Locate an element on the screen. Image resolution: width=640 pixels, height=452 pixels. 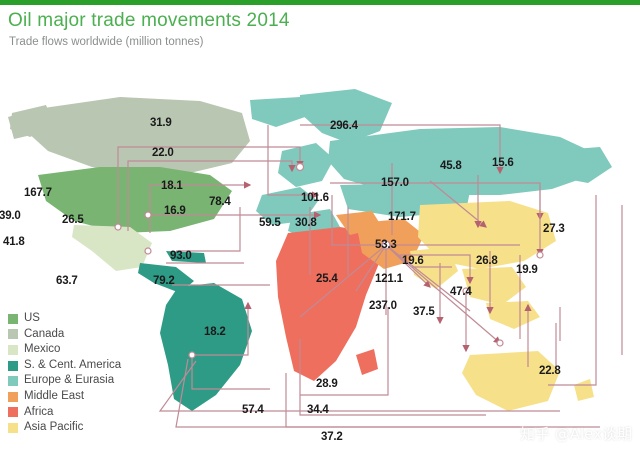
legend-item-canada: Canada is located at coordinates (64, 335).